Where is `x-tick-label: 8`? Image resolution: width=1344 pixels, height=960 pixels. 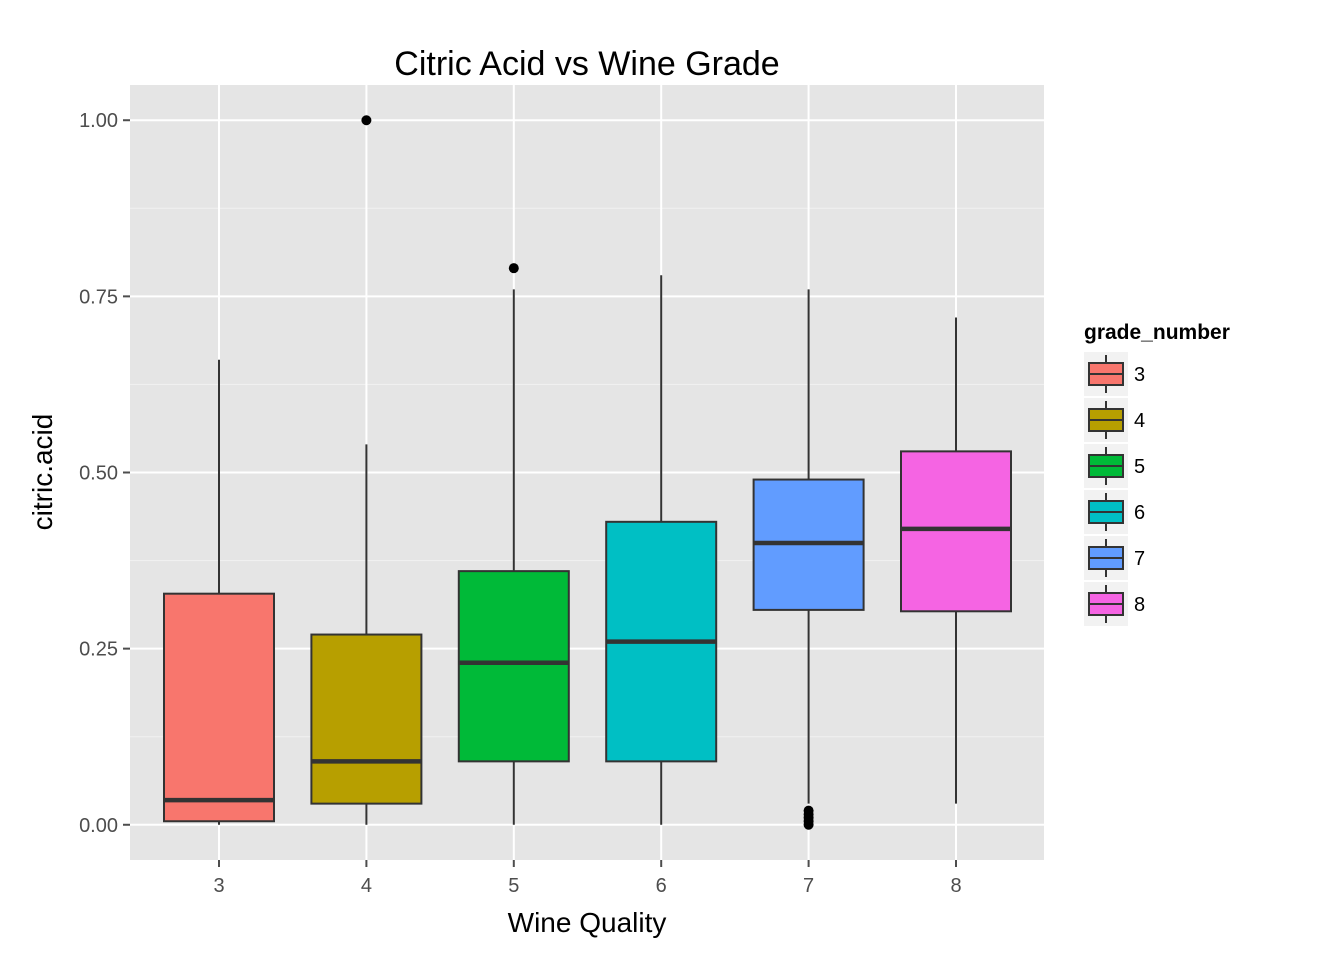 x-tick-label: 8 is located at coordinates (955, 886).